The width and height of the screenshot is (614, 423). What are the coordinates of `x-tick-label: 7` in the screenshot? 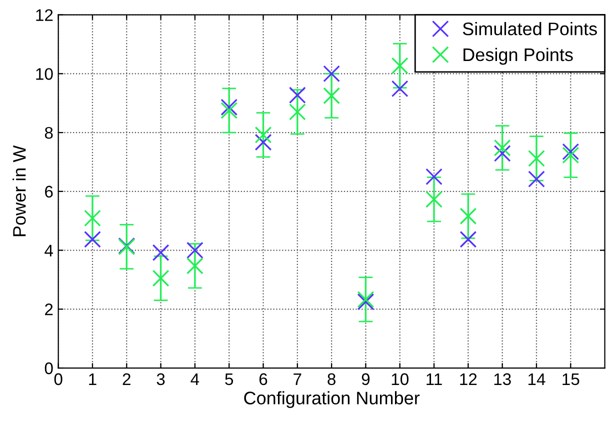 It's located at (298, 379).